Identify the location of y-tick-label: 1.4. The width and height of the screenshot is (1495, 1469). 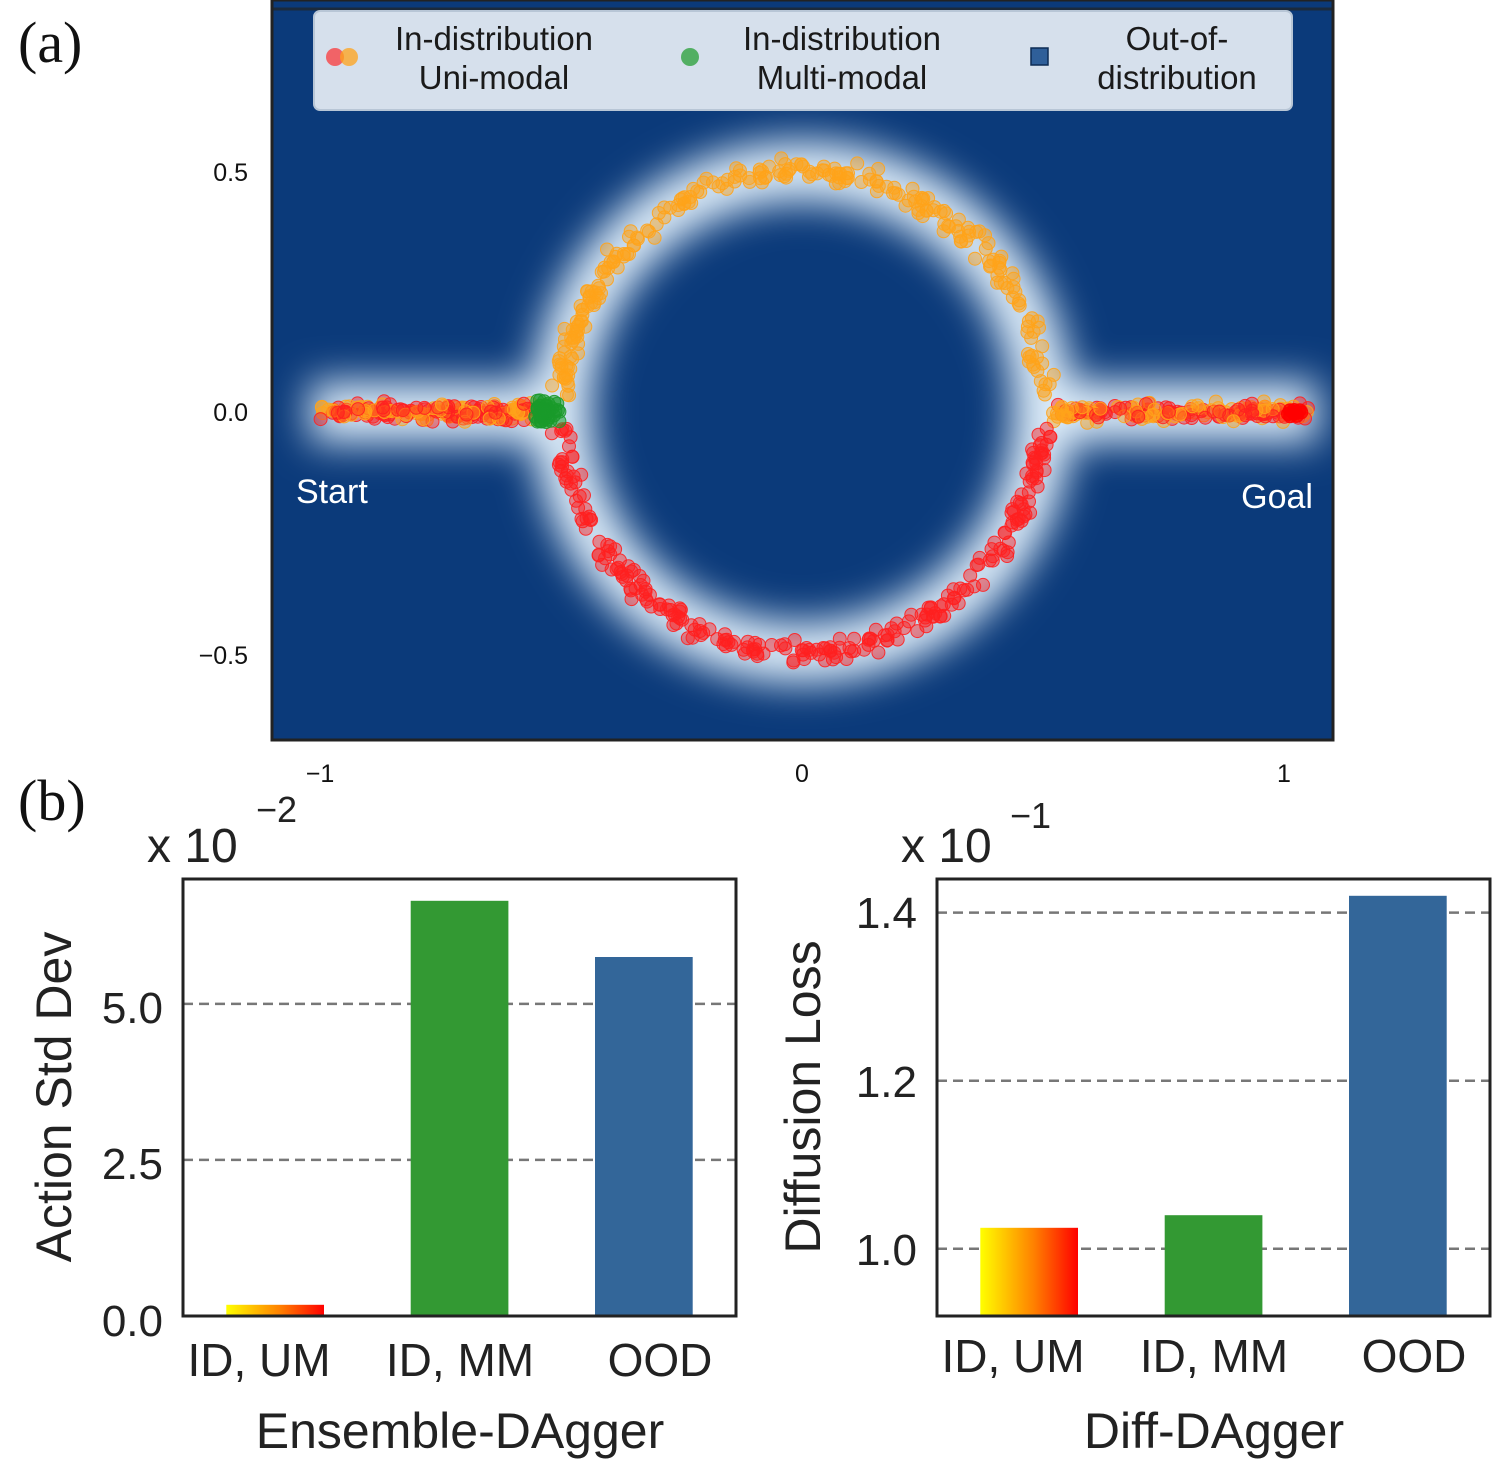
(886, 913).